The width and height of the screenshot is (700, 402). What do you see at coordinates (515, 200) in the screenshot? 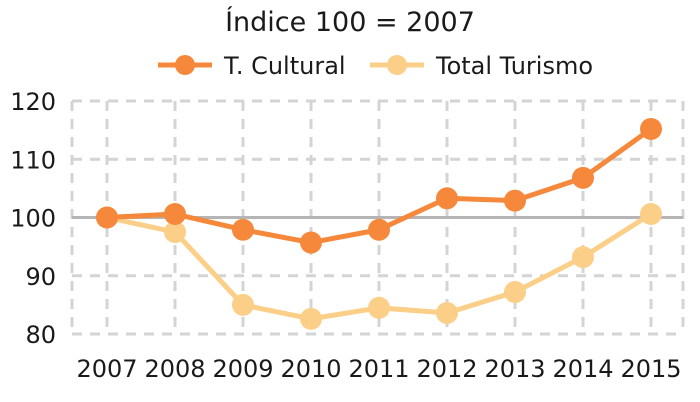
I see `data-point-t-cultural-2013` at bounding box center [515, 200].